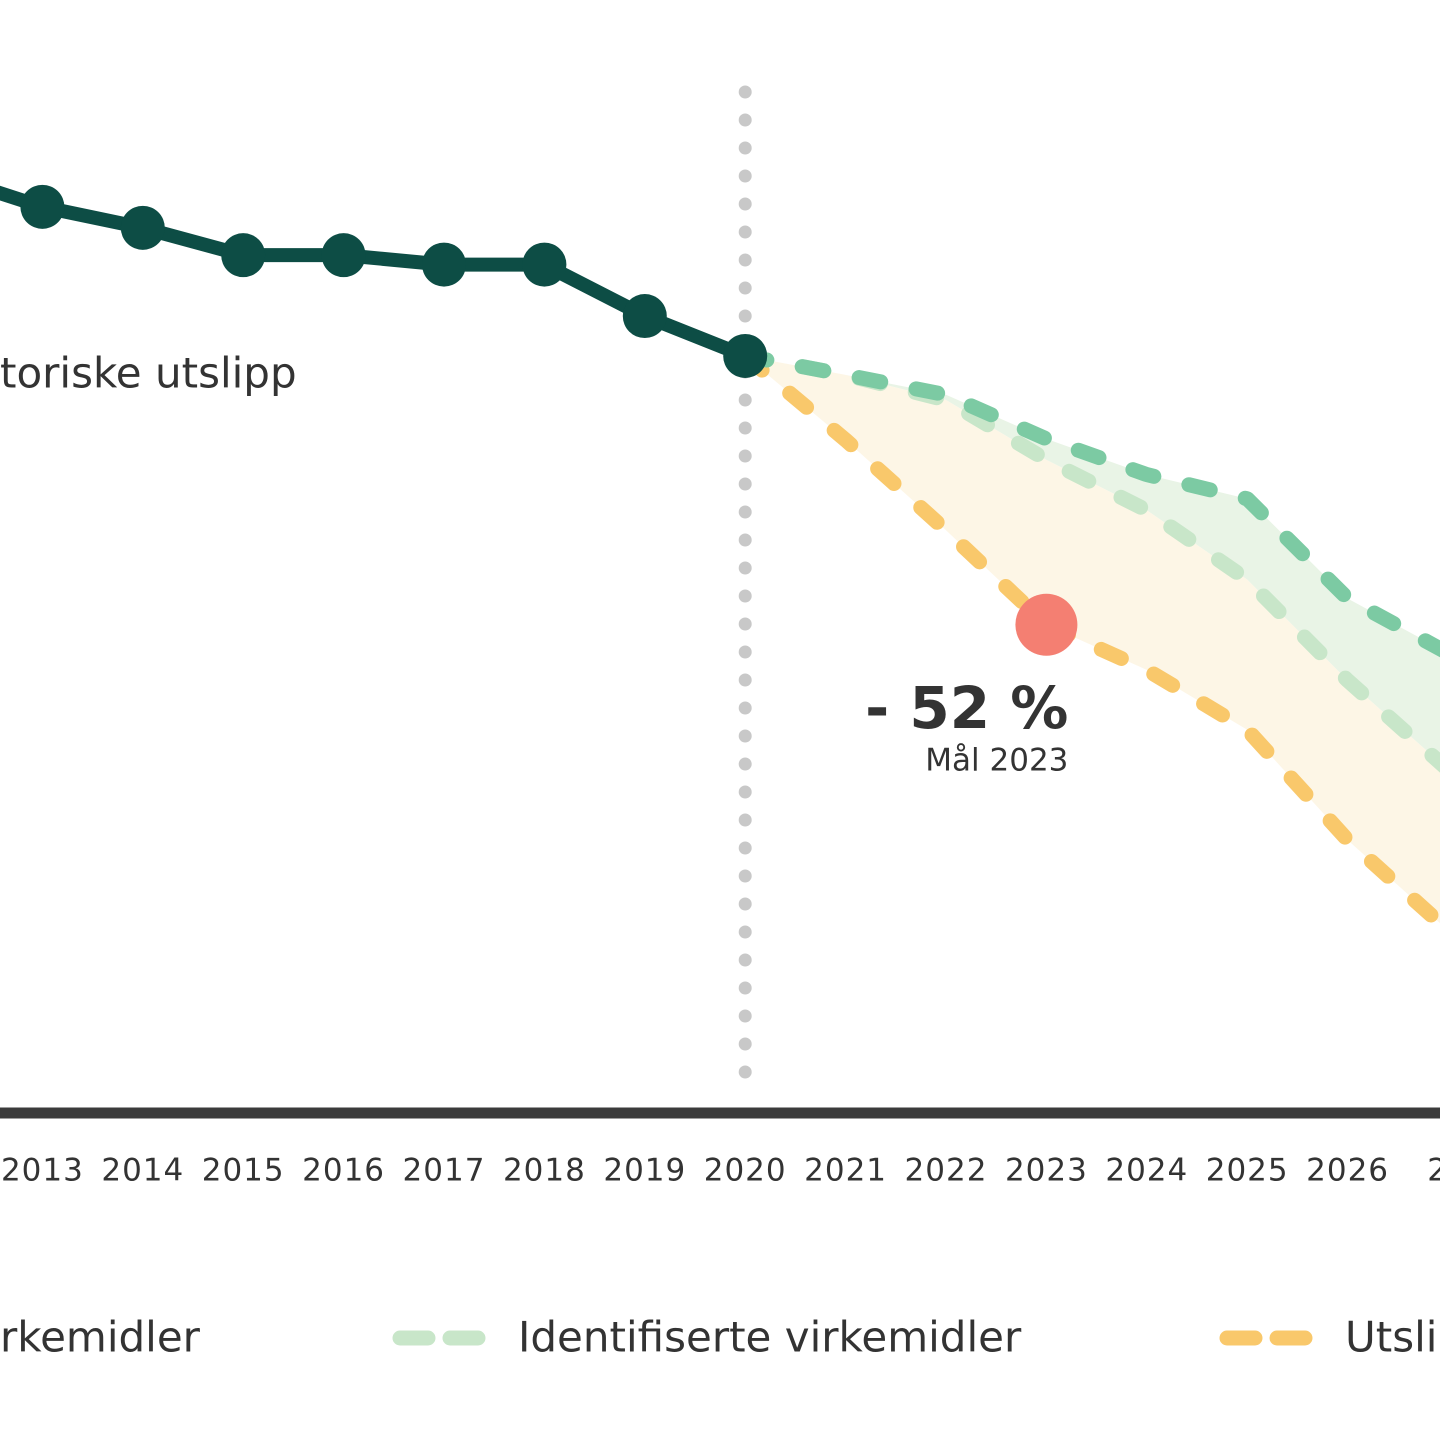  What do you see at coordinates (1088, 503) in the screenshot?
I see `series-line` at bounding box center [1088, 503].